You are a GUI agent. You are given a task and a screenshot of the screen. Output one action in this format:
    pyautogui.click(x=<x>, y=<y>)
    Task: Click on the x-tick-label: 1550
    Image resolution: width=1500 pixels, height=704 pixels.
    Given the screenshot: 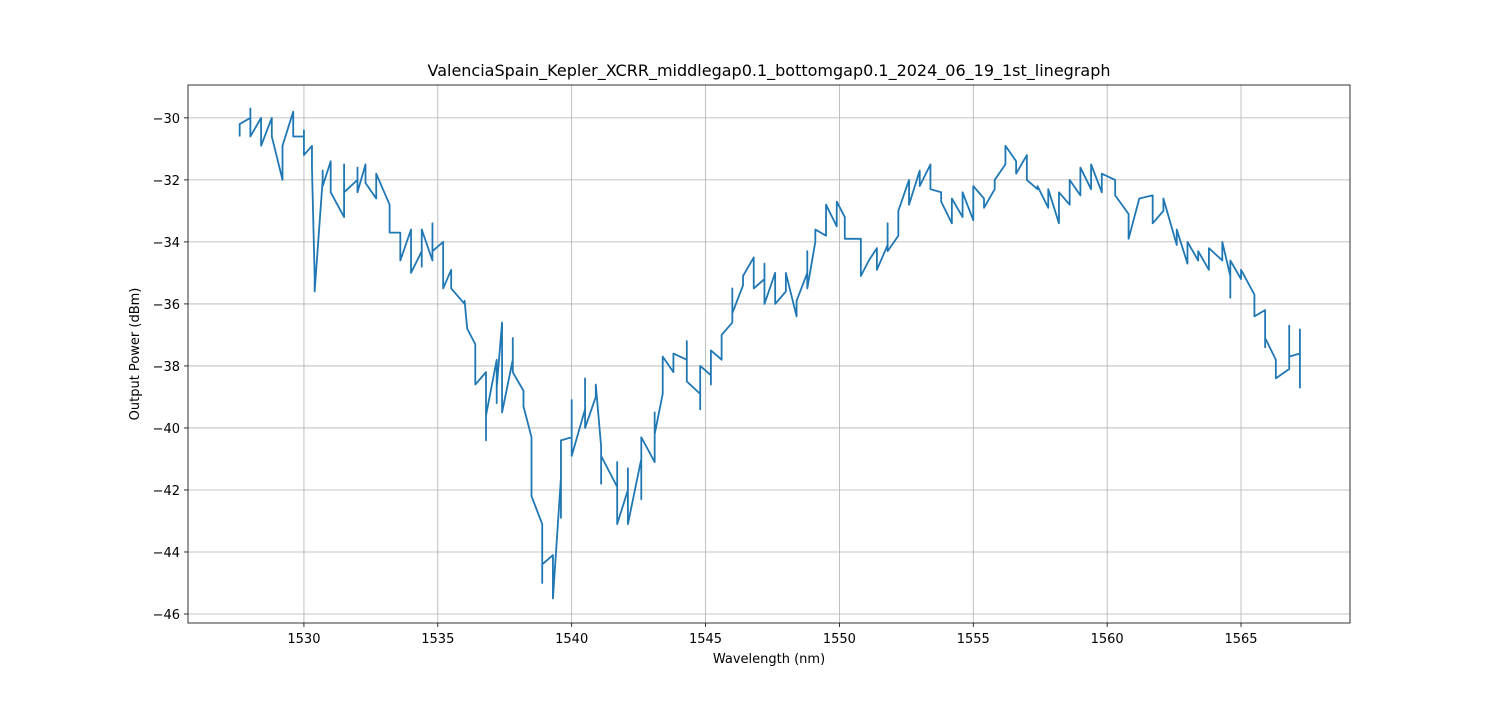 What is the action you would take?
    pyautogui.click(x=839, y=639)
    